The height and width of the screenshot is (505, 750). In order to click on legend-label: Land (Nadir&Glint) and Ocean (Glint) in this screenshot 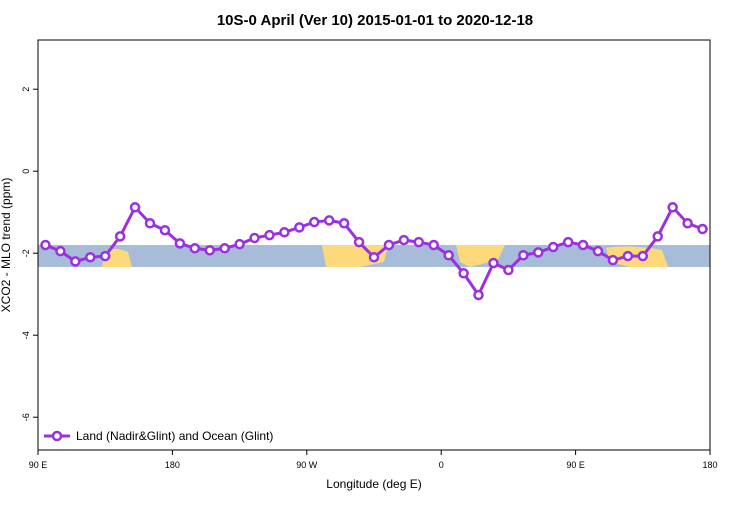, I will do `click(174, 436)`.